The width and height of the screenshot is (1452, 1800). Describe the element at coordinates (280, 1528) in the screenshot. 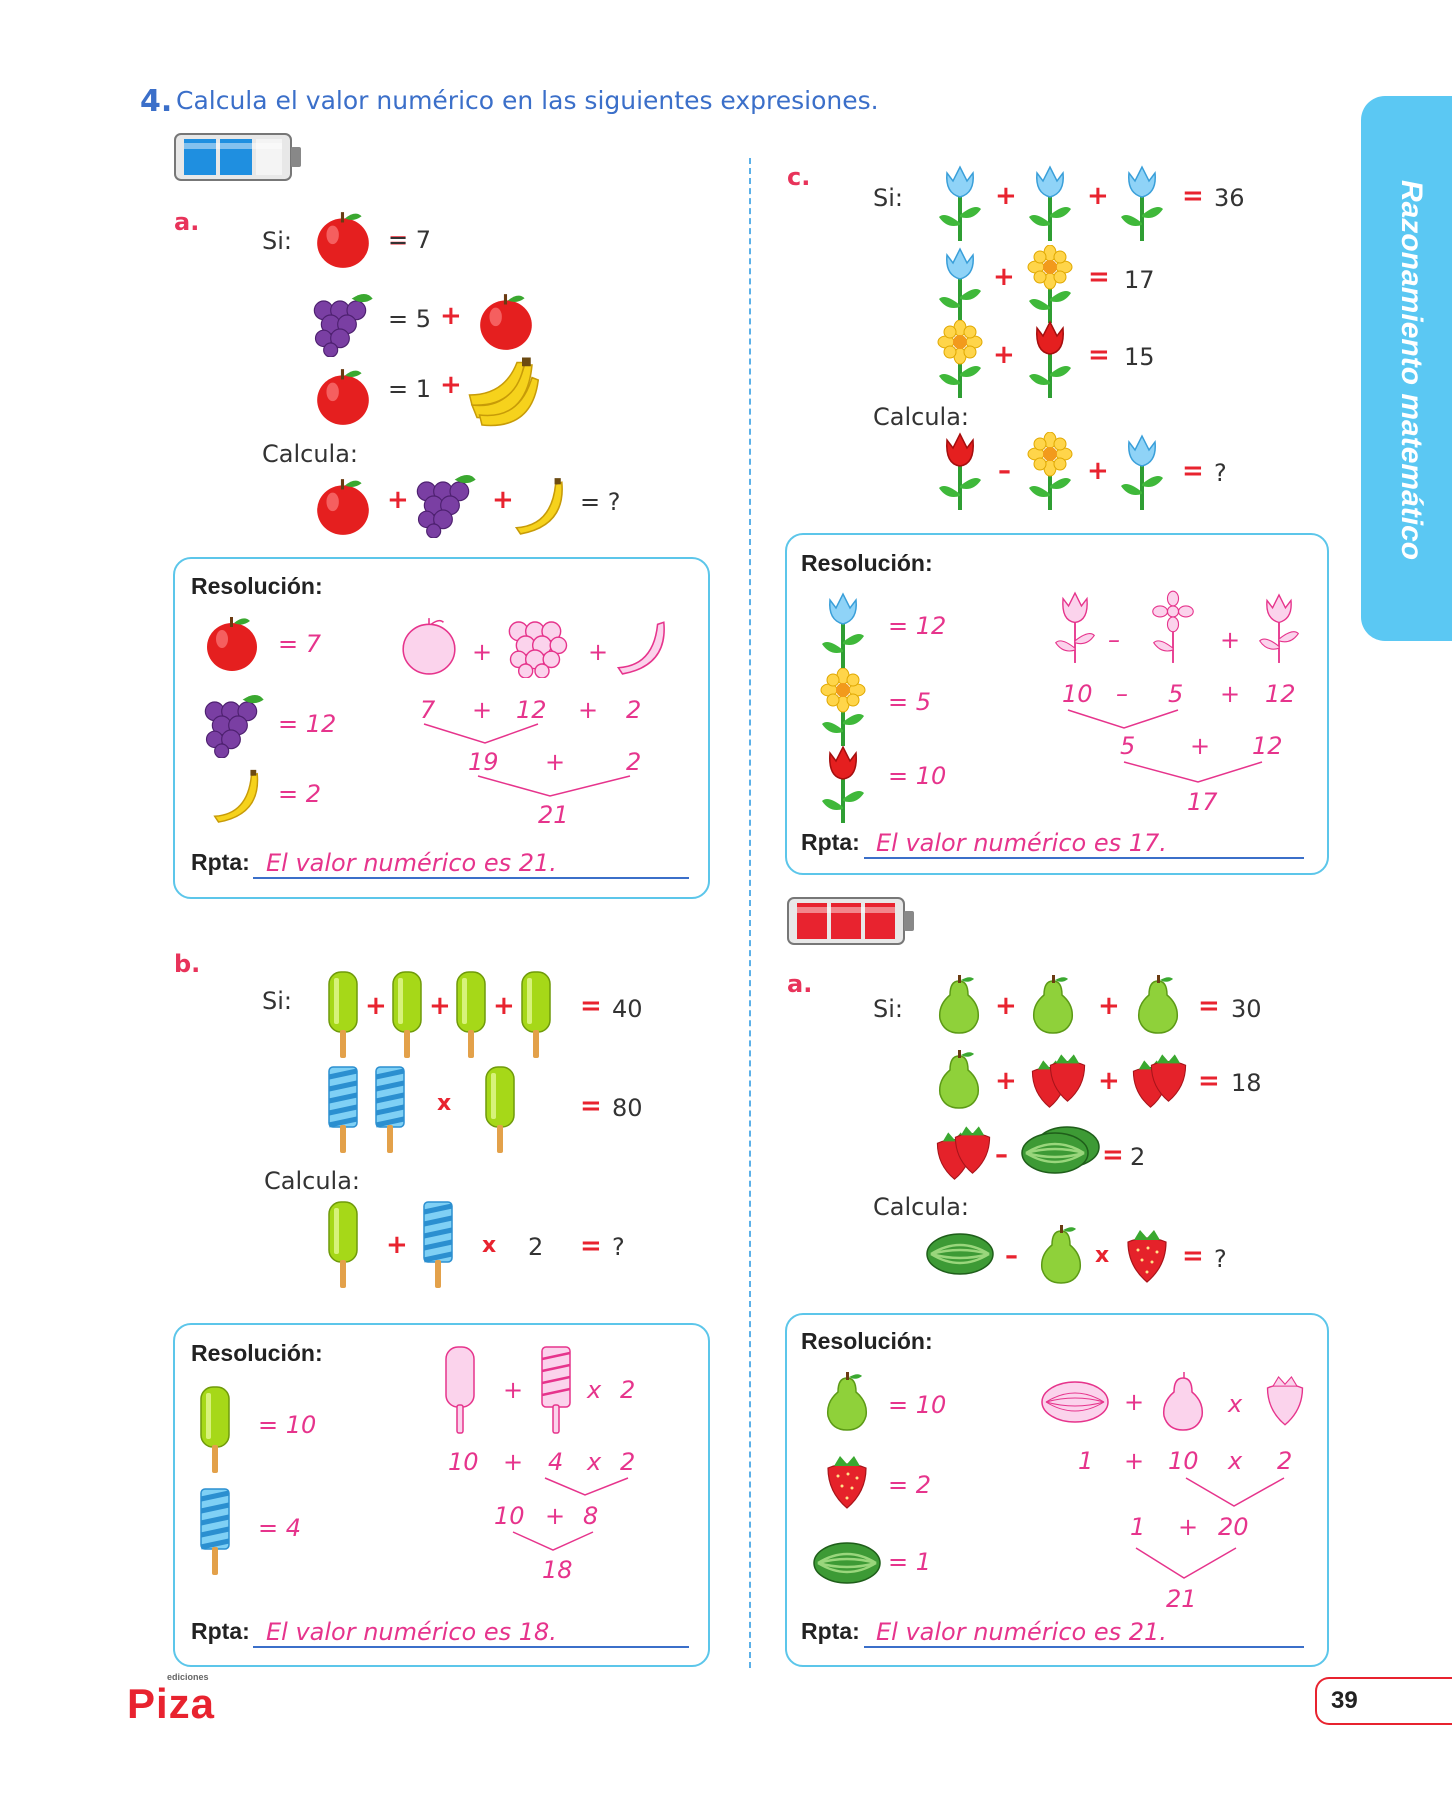

I see `res-blue-value: = 4` at that location.